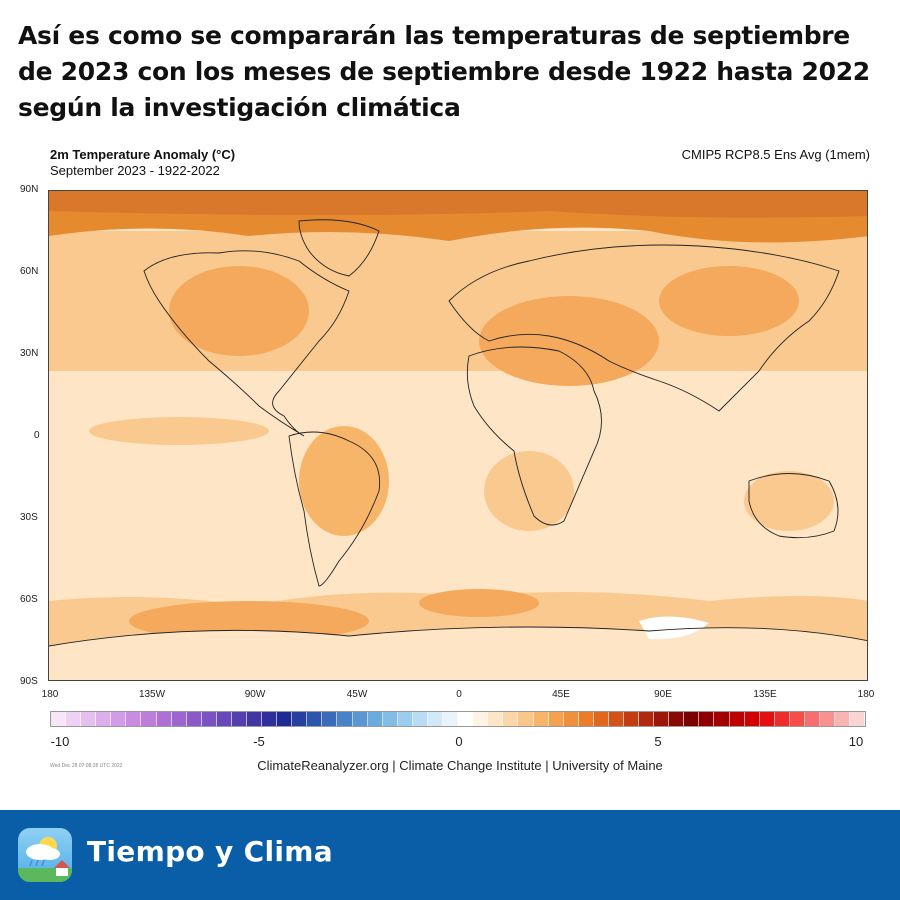  What do you see at coordinates (458, 653) in the screenshot?
I see `antarctica-fill` at bounding box center [458, 653].